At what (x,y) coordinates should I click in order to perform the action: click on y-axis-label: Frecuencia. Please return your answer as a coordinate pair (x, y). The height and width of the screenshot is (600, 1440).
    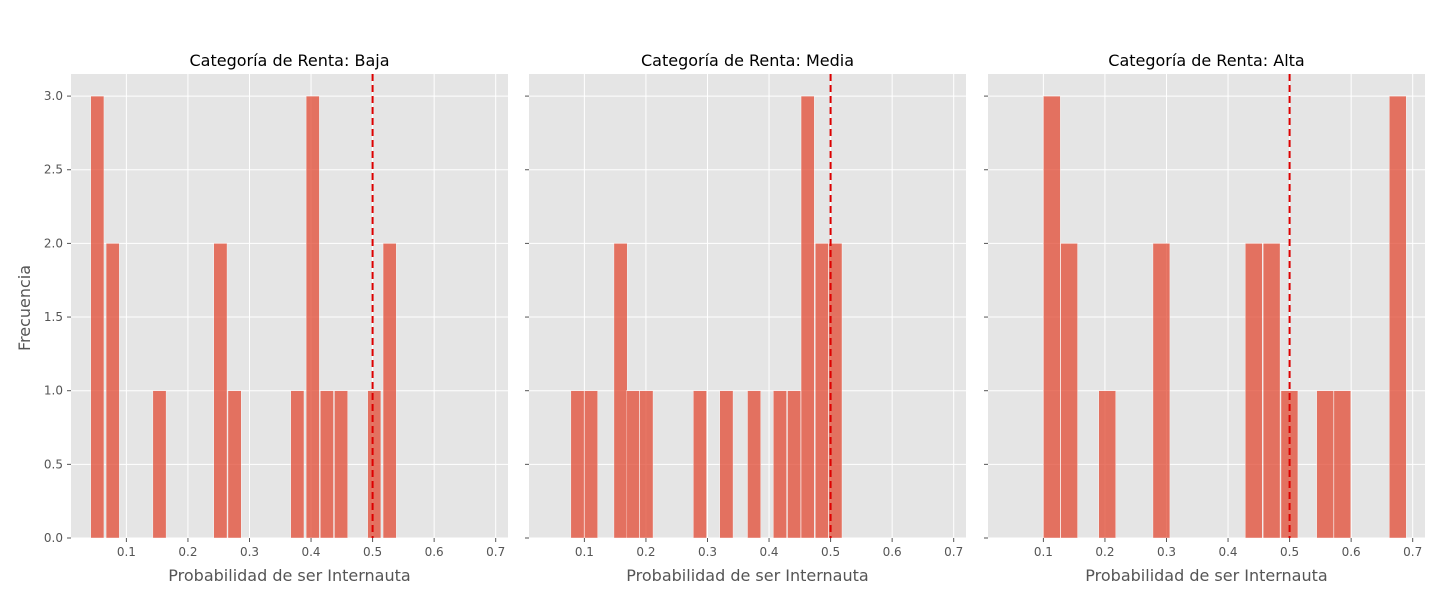
    Looking at the image, I should click on (24, 308).